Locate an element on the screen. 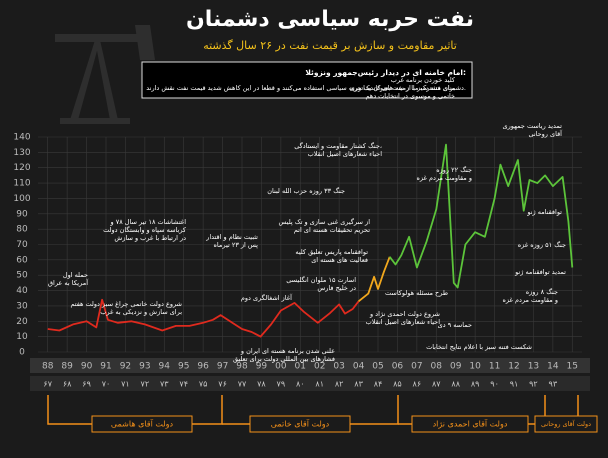  persian-year-label: ۶۹ is located at coordinates (86, 384).